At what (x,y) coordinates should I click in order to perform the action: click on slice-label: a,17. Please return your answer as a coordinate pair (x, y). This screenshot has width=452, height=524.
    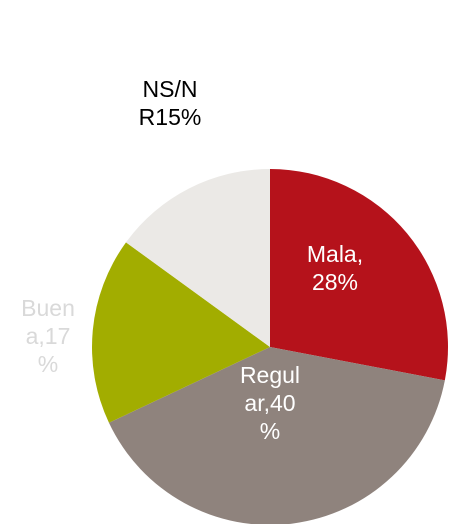
    Looking at the image, I should click on (48, 336).